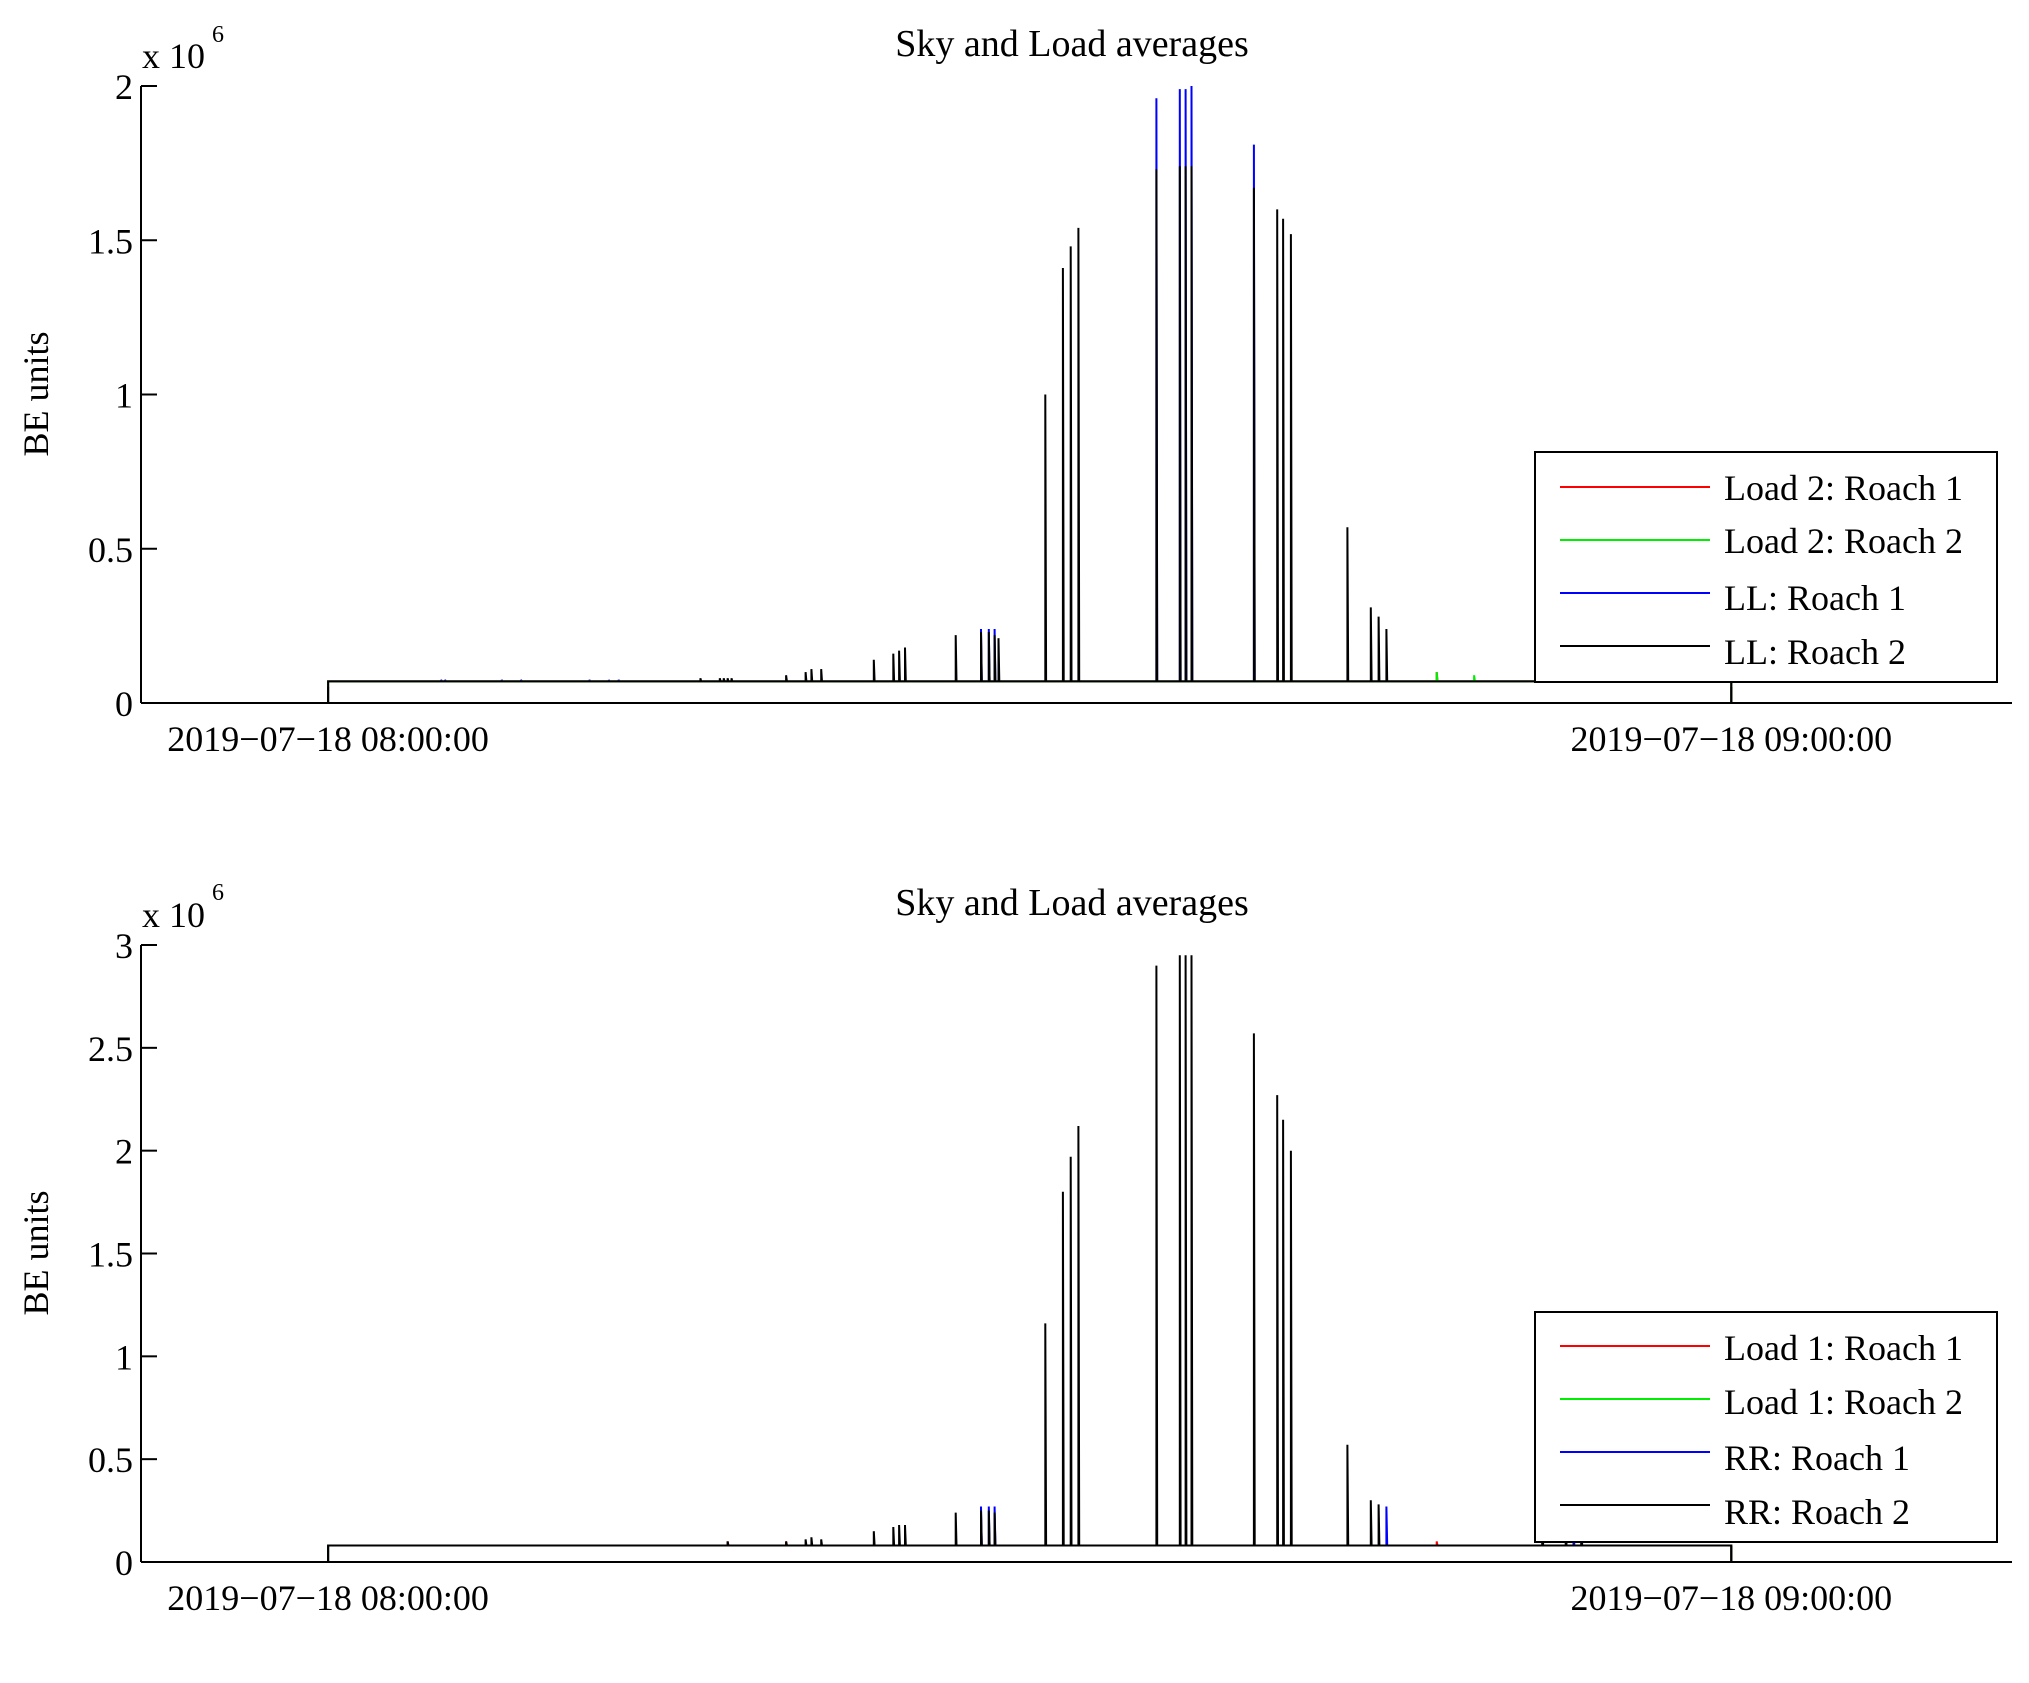 The width and height of the screenshot is (2029, 1683). I want to click on top-legend-entry: Load 2: Roach 2, so click(1761, 541).